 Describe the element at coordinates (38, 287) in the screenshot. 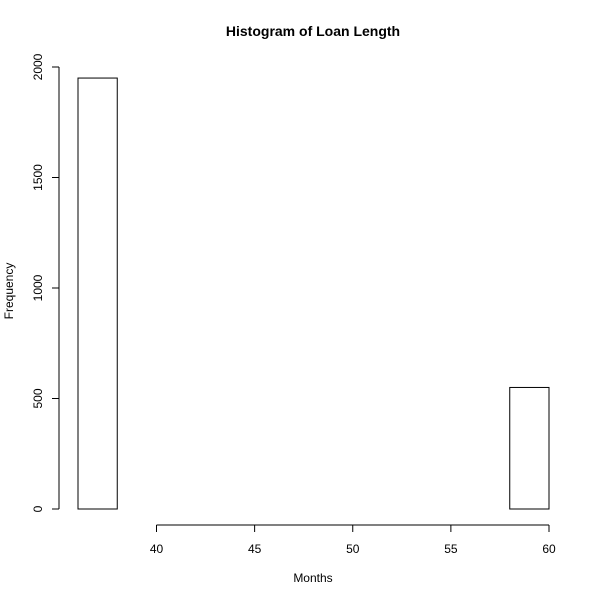

I see `y-tick-label-2: 1000` at that location.